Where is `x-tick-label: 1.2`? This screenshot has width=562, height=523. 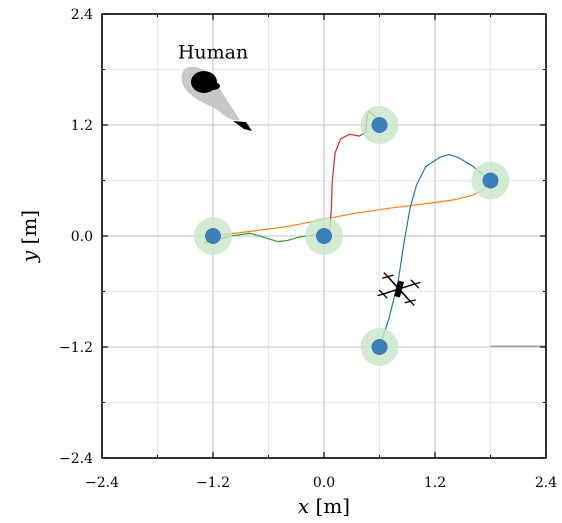
x-tick-label: 1.2 is located at coordinates (435, 483).